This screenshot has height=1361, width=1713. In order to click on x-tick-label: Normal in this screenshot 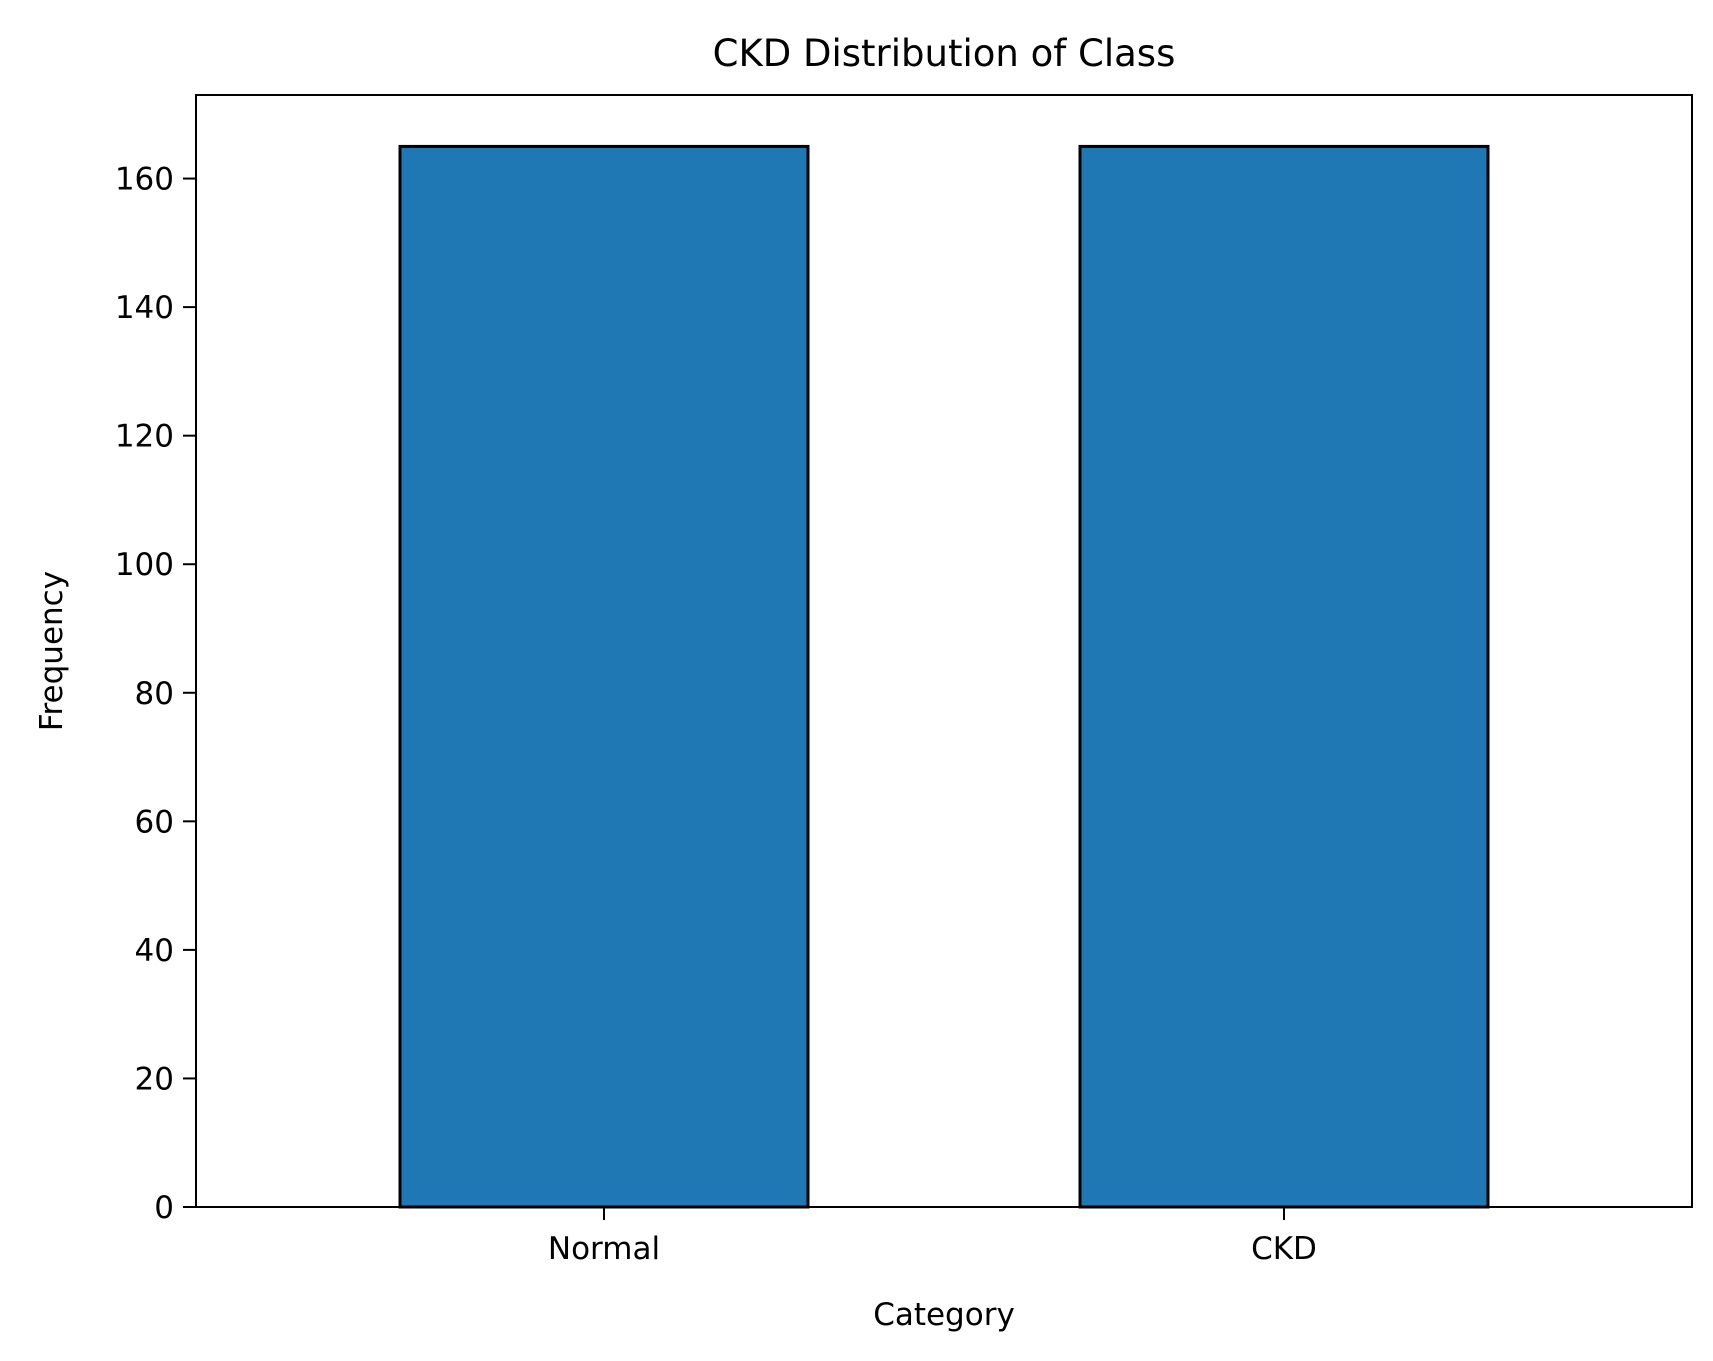, I will do `click(604, 1249)`.